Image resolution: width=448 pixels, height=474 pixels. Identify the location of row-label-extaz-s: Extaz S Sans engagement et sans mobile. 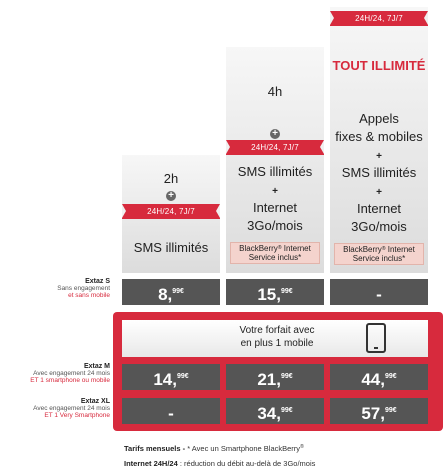
(57, 288).